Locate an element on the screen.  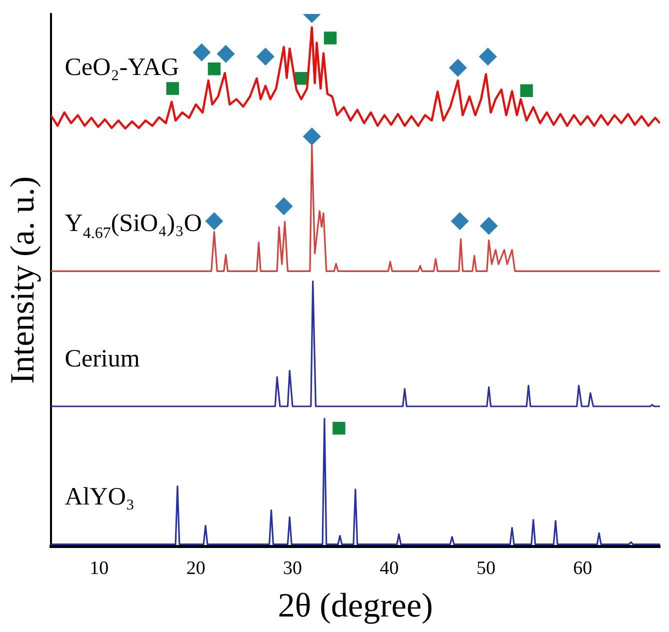
x-tick-label: 10 is located at coordinates (99, 568).